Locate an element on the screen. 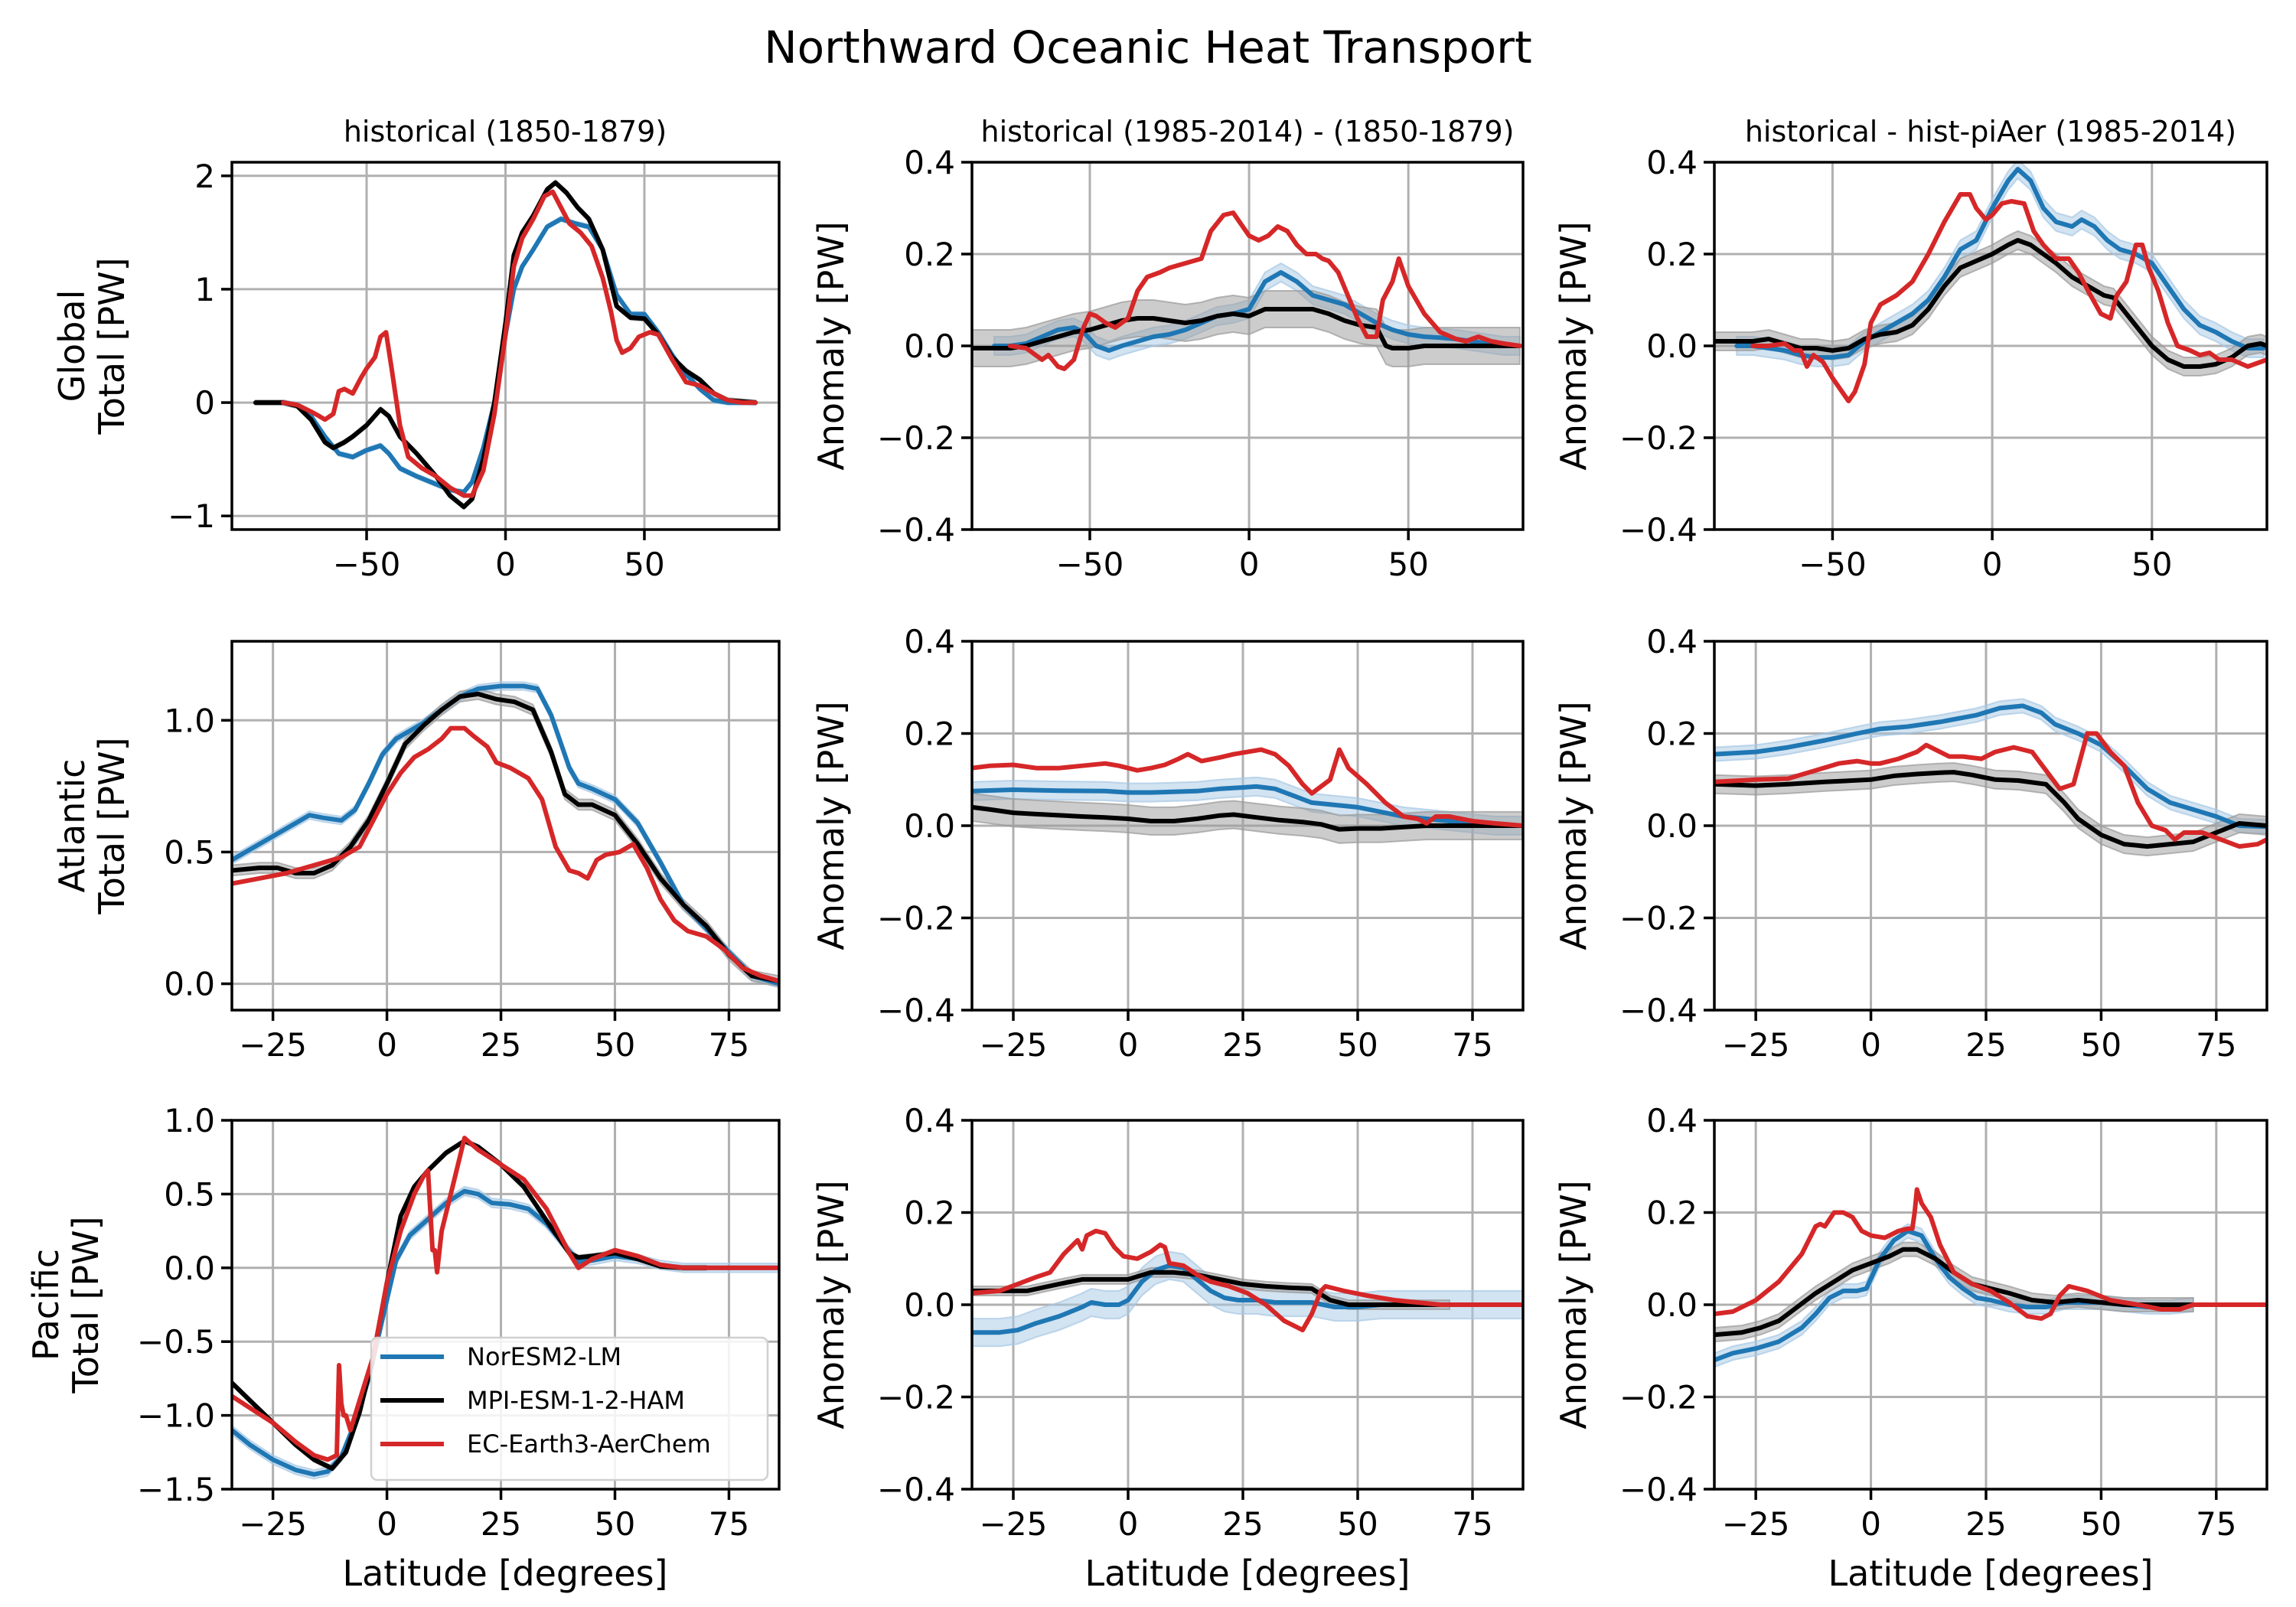  panel-global-aerosol: −50 0 50 −0.4 −0.2 0.0 0.2 0.4 is located at coordinates (1943, 363).